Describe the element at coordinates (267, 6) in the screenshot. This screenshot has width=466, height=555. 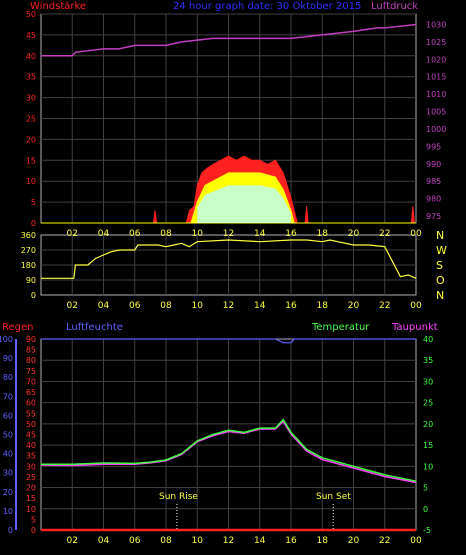
I see `header-date: 24 hour graph date: 30 Oktober 2015` at that location.